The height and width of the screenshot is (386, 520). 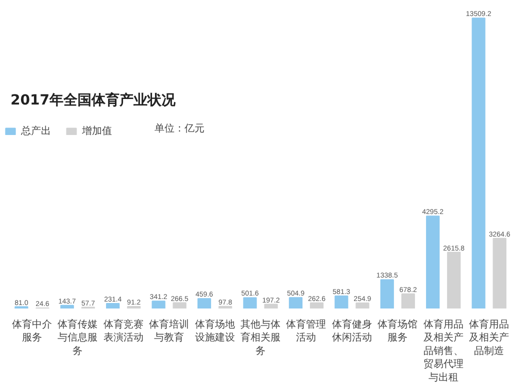 I want to click on text: 2017年全国体育产业状况, so click(x=93, y=100).